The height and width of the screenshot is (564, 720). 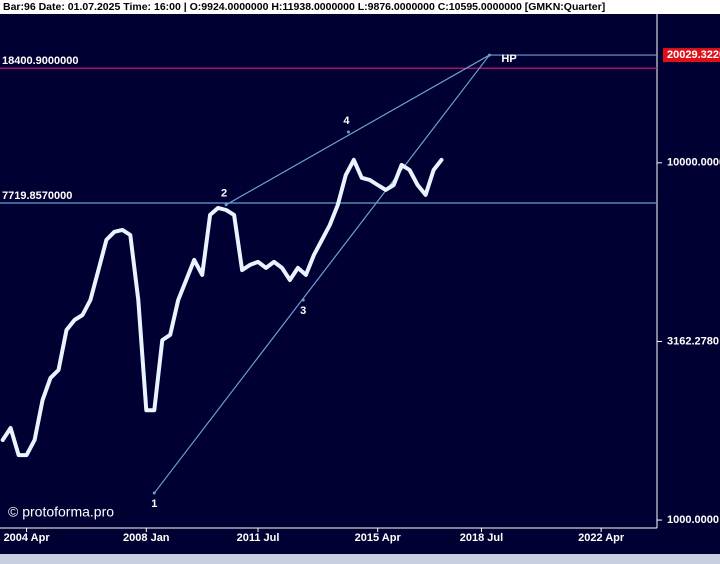 What do you see at coordinates (224, 194) in the screenshot?
I see `wave-label: 2` at bounding box center [224, 194].